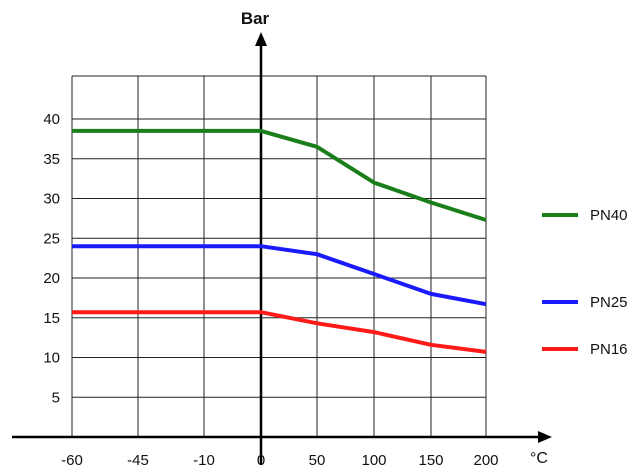 The height and width of the screenshot is (470, 644). I want to click on y-tick-label: 15, so click(51, 318).